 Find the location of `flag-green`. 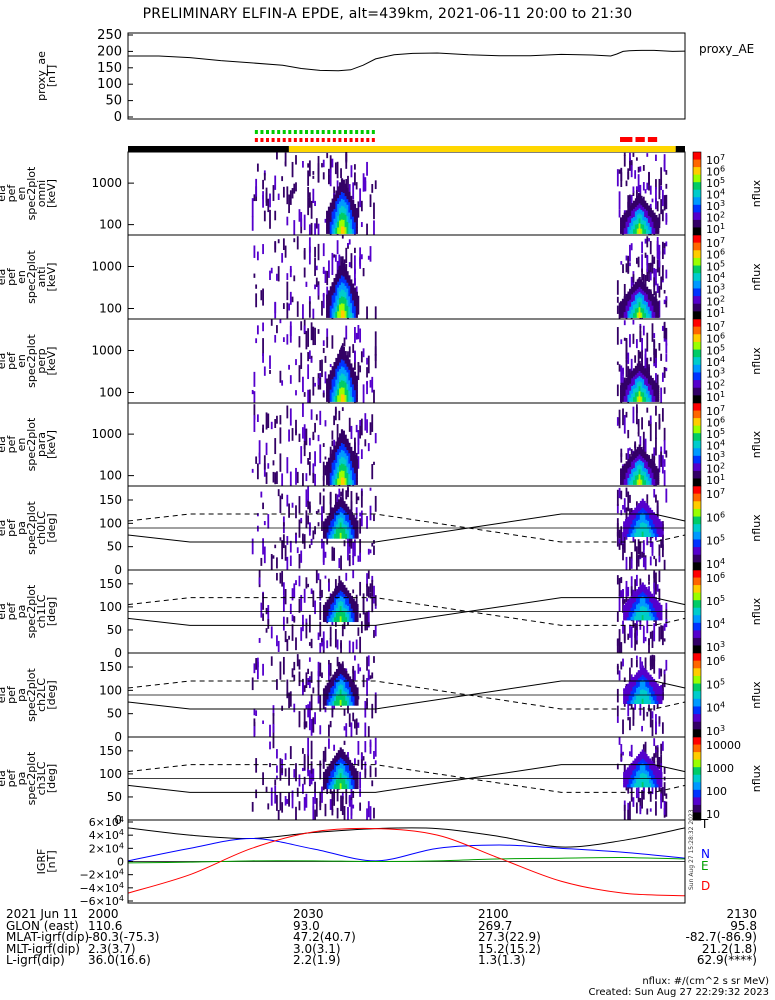

flag-green is located at coordinates (323, 132).